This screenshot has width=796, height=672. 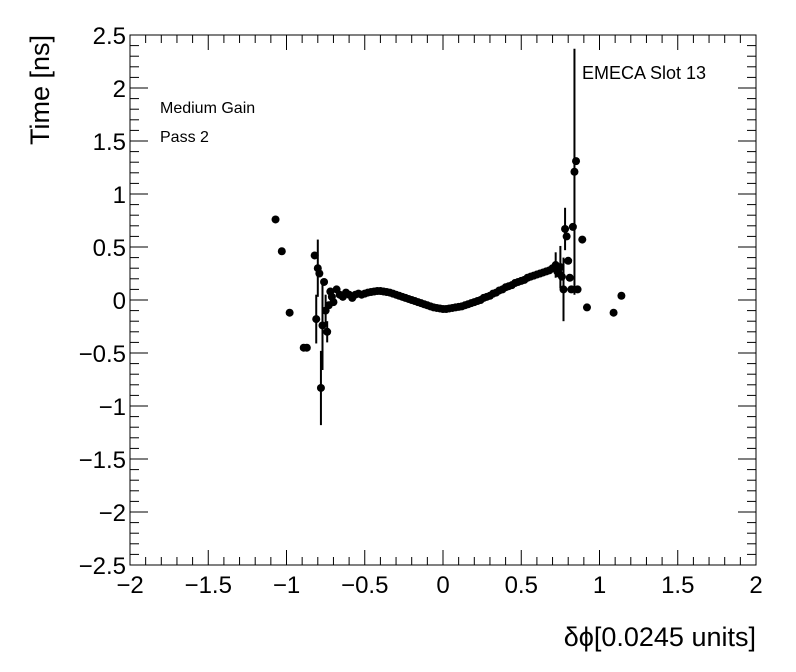 What do you see at coordinates (109, 142) in the screenshot?
I see `y-tick-label: 1.5` at bounding box center [109, 142].